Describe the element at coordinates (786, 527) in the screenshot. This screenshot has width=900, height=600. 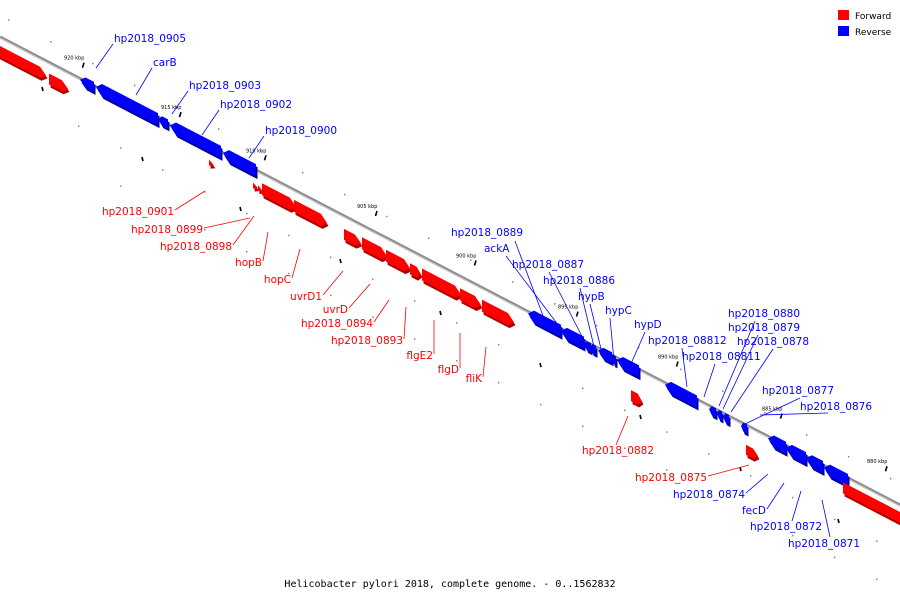
I see `gene-label-hp2018_0872: hp2018_0872` at that location.